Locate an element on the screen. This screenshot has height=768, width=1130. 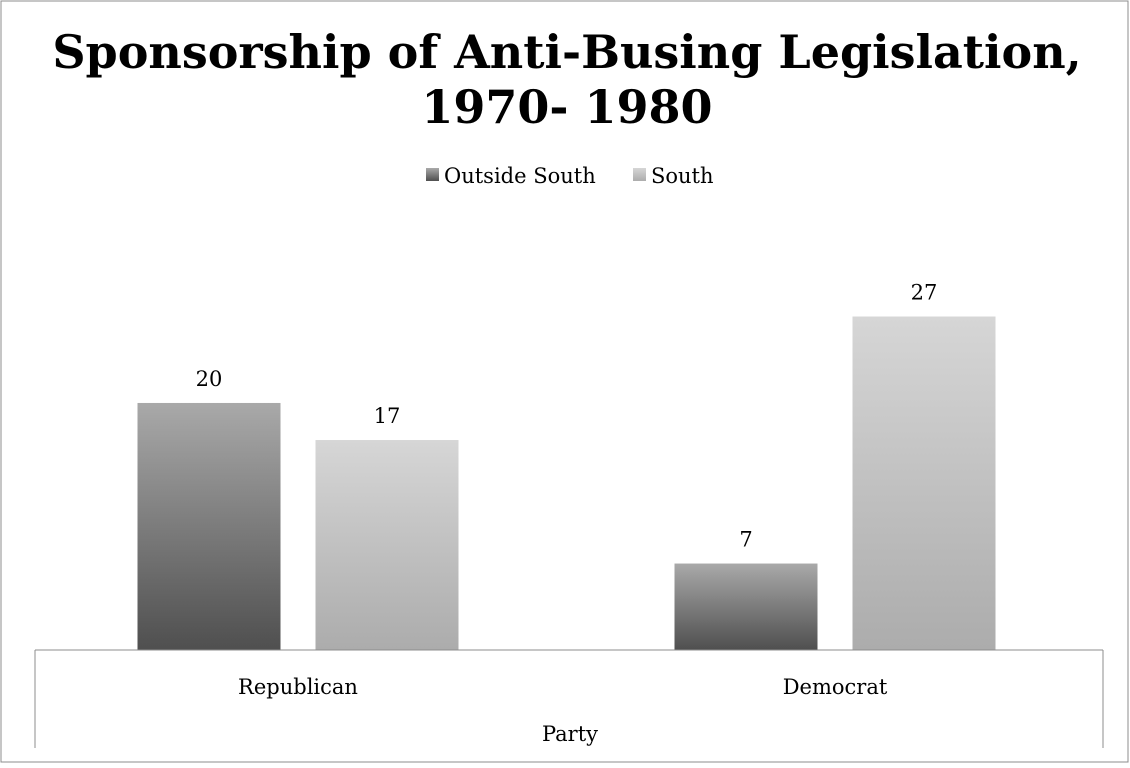
chart-title-line-1: Sponsorship of Anti-Busing Legislation, is located at coordinates (566, 52).